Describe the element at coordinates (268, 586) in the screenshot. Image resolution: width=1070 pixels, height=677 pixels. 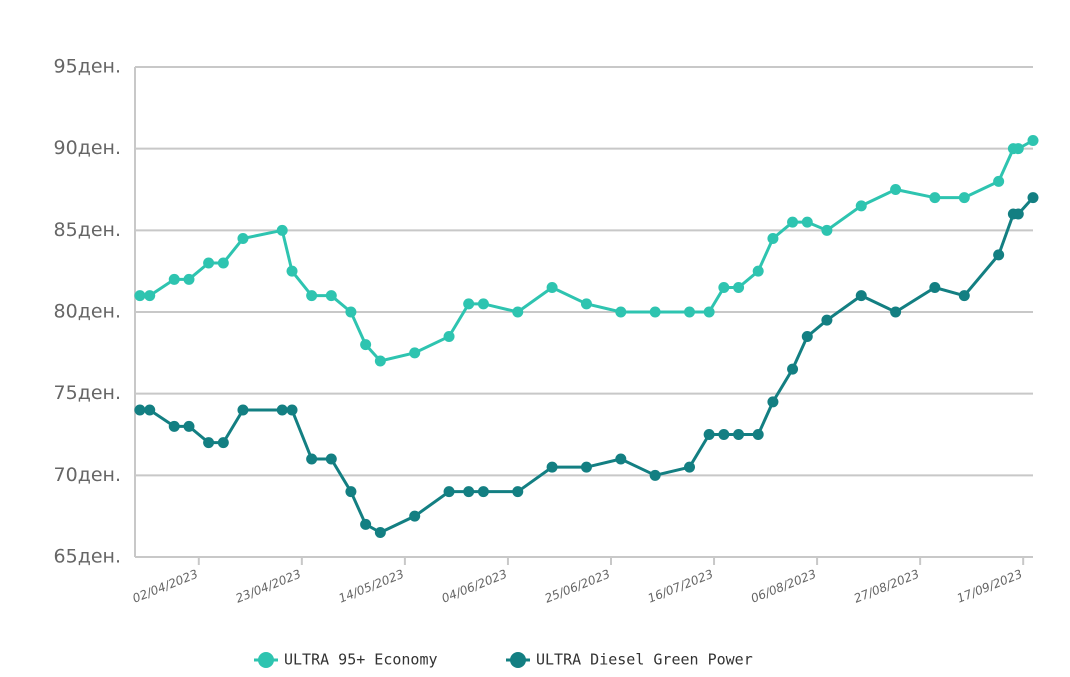
I see `x-tick-label: 23/04/2023` at that location.